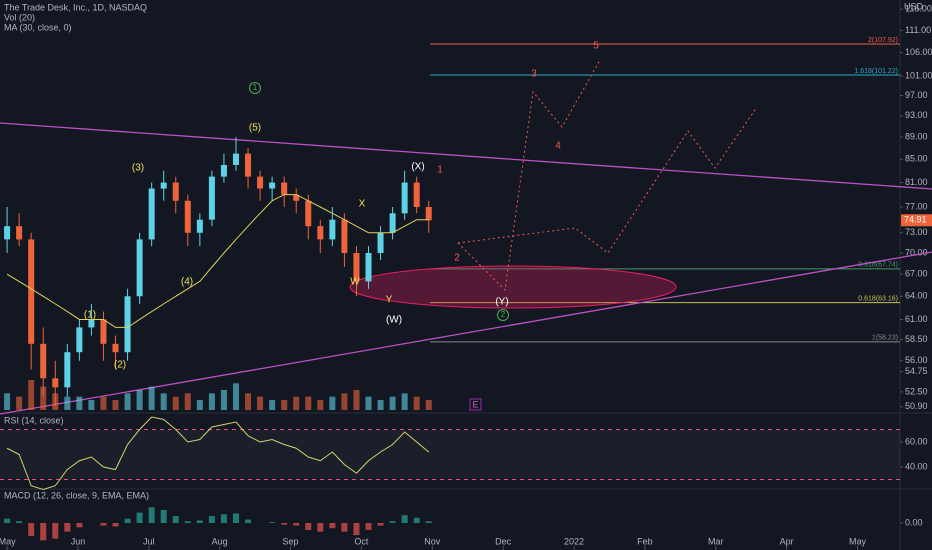  I want to click on y-tick-label: 116.00, so click(918, 9).